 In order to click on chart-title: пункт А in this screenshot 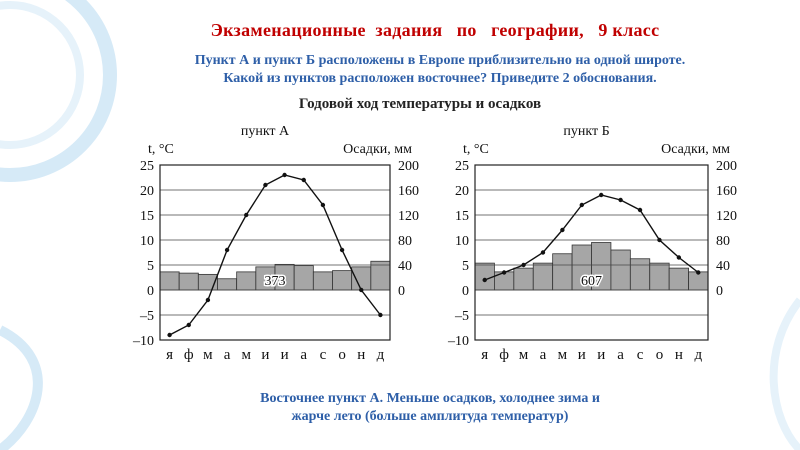, I will do `click(265, 131)`.